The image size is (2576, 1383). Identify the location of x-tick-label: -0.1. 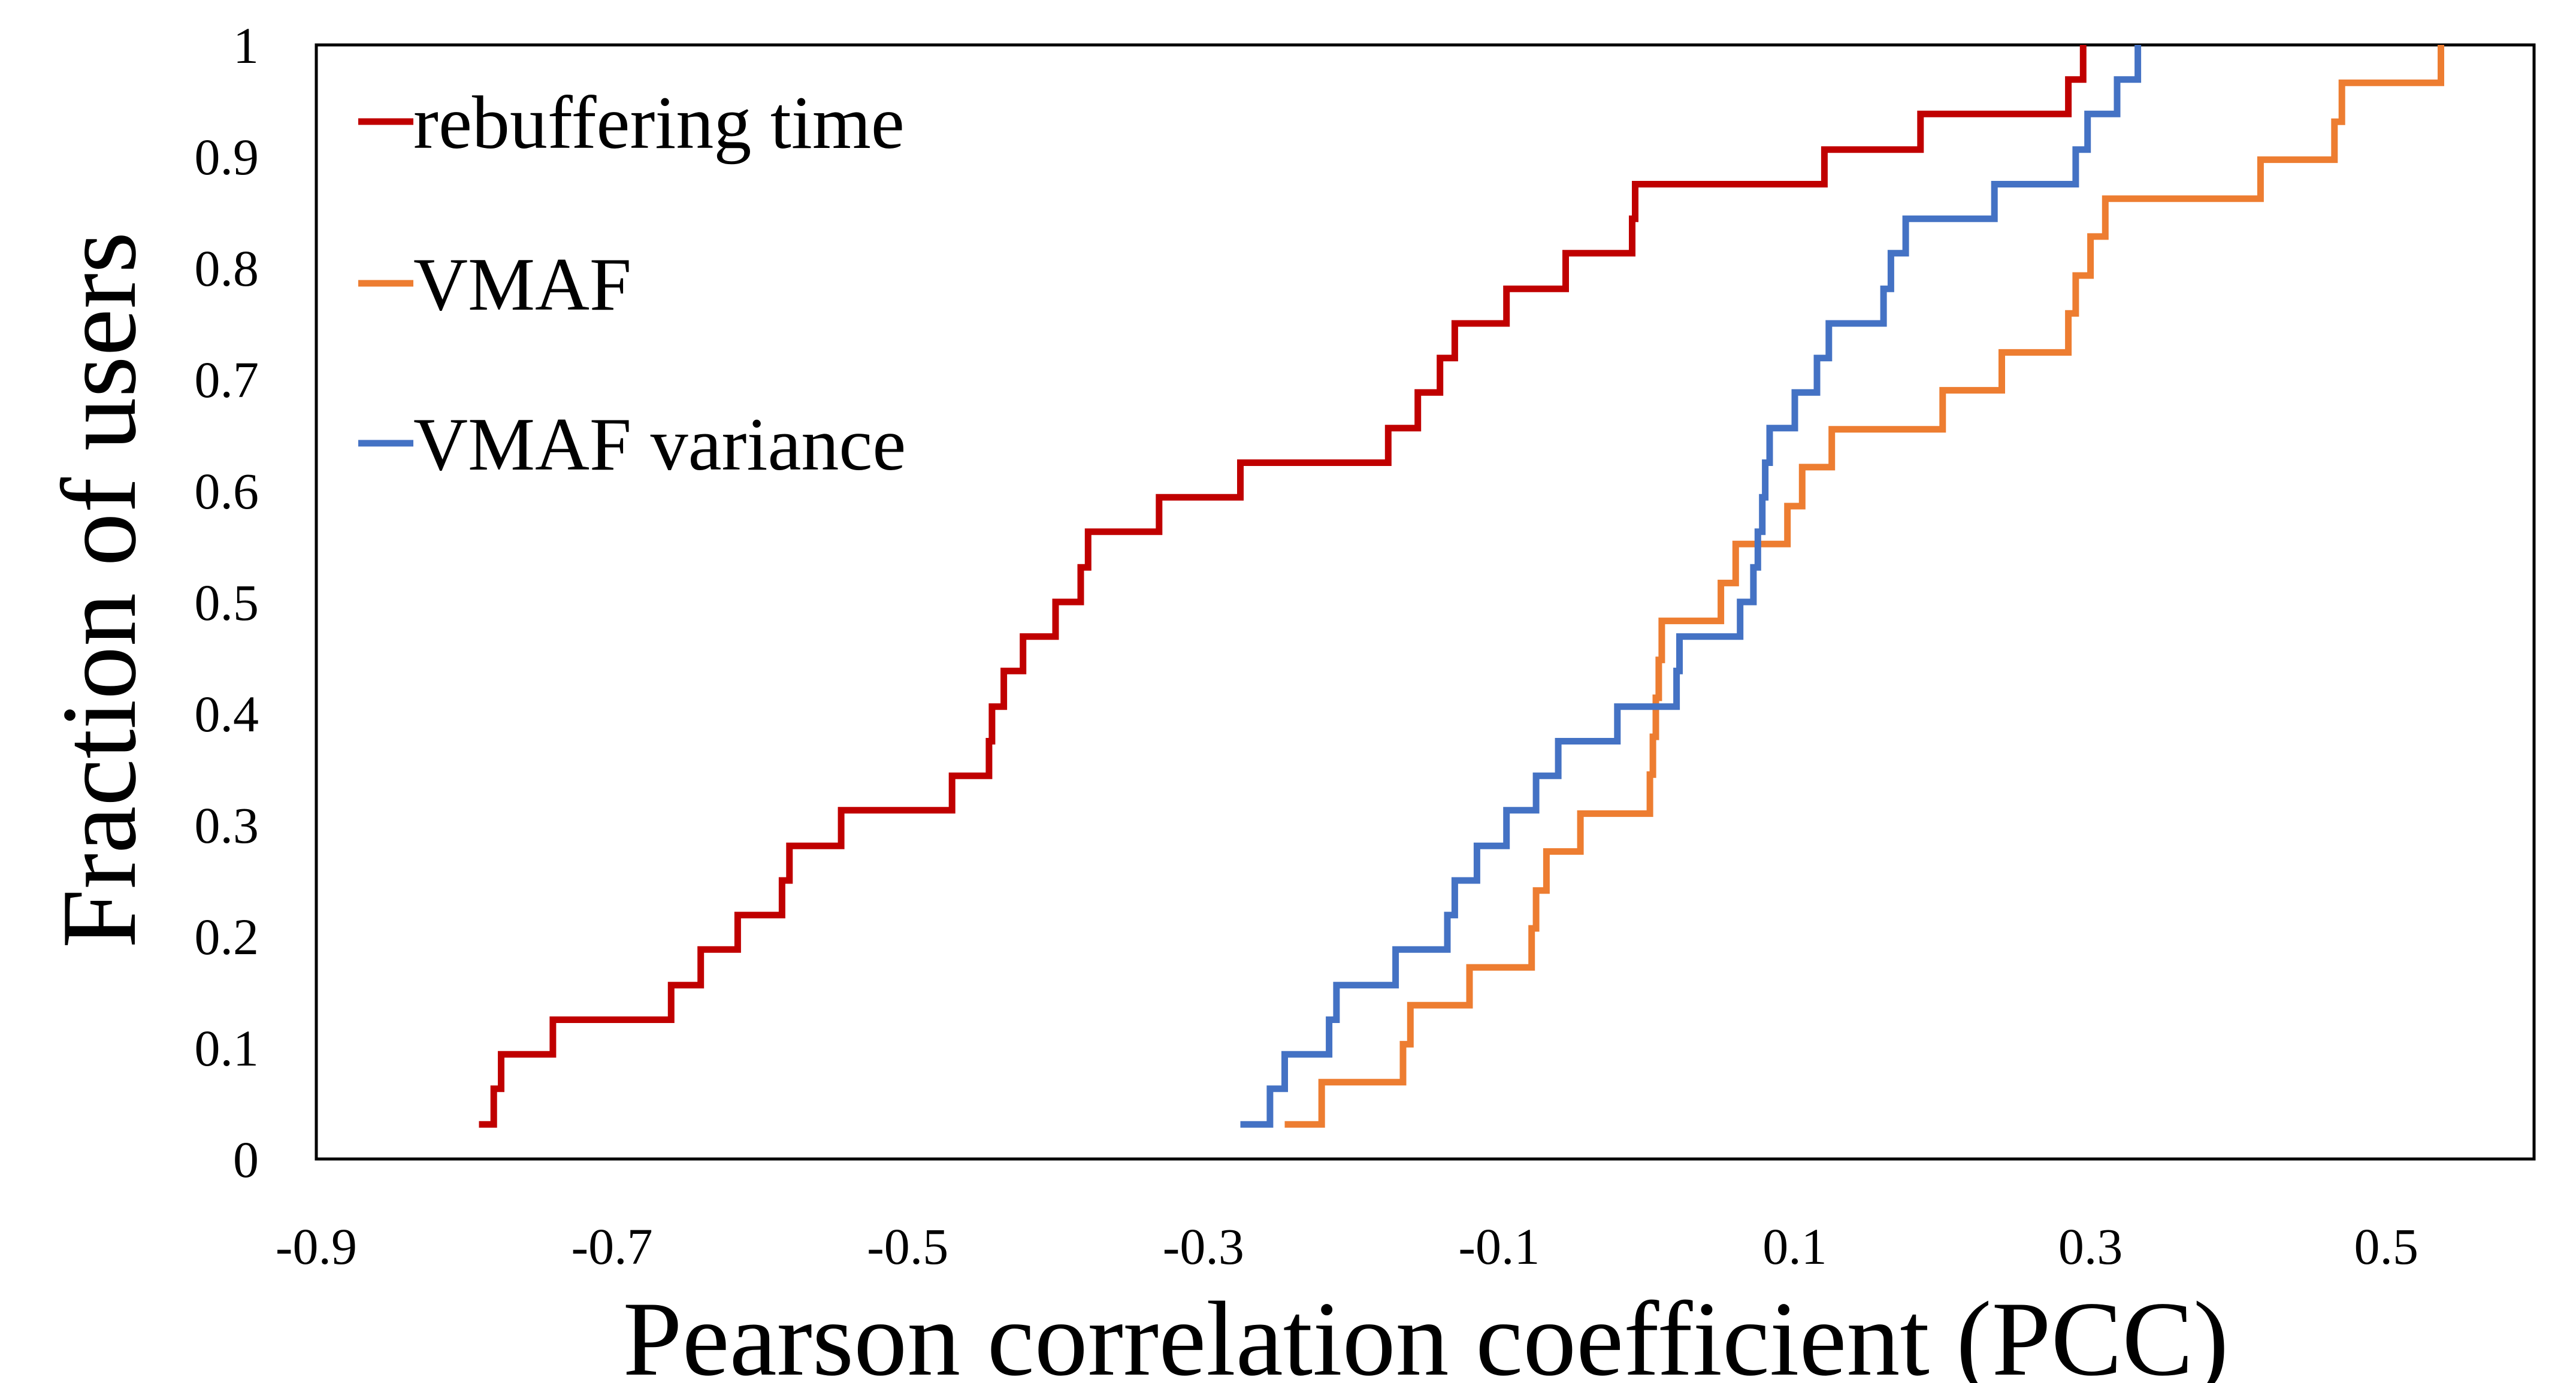
(1499, 1246).